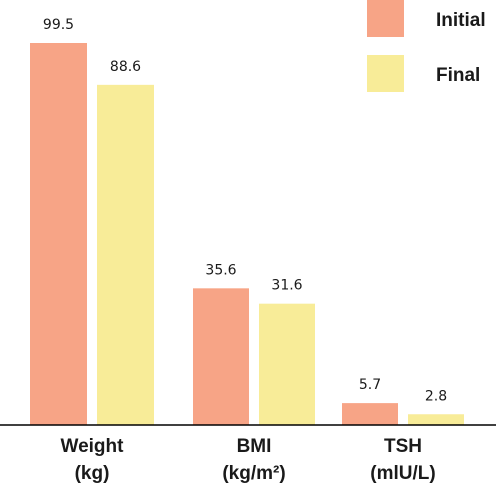 Image resolution: width=496 pixels, height=483 pixels. What do you see at coordinates (436, 419) in the screenshot?
I see `bar-tsh-final` at bounding box center [436, 419].